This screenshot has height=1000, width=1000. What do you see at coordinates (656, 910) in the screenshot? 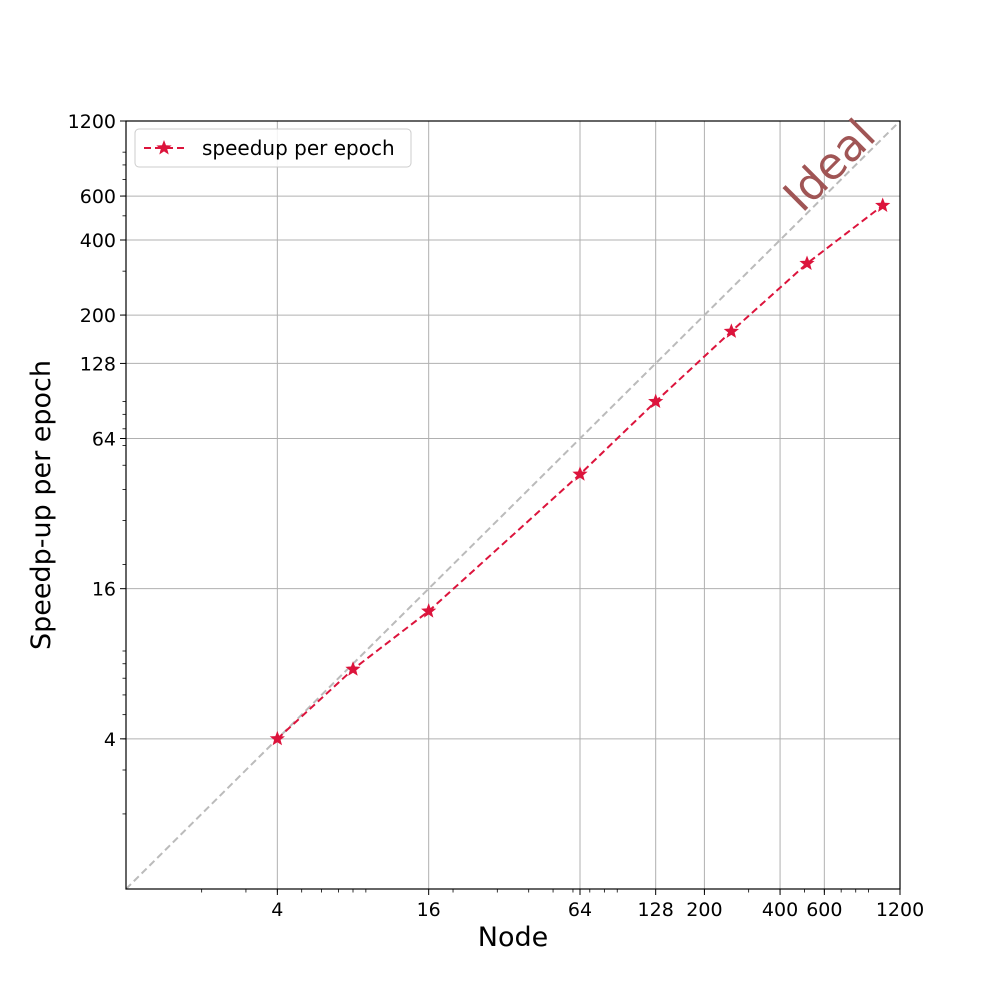
I see `x-tick-label: 128` at bounding box center [656, 910].